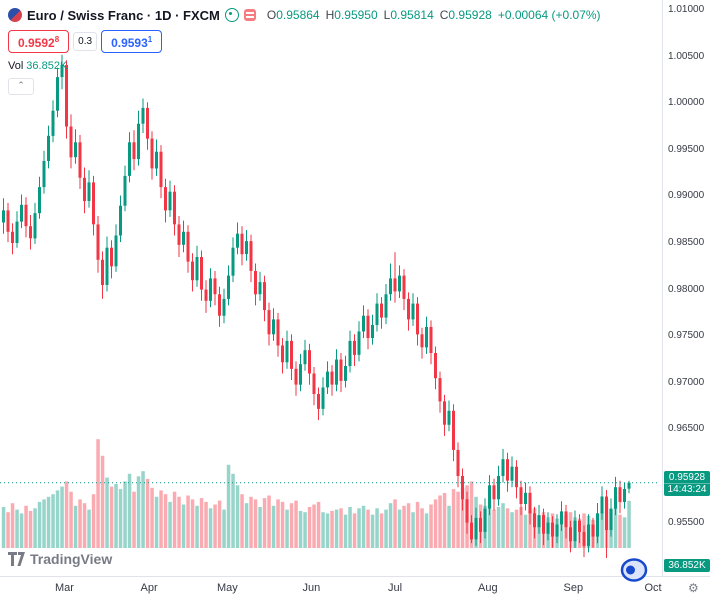  Describe the element at coordinates (355, 588) in the screenshot. I see `time-axis: Mar Apr May Jun Jul Aug Sep Oct ⚙` at that location.